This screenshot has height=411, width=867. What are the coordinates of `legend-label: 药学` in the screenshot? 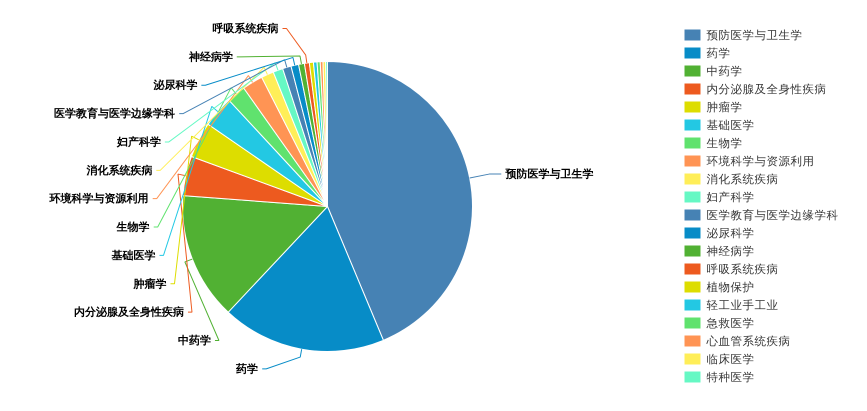 It's located at (718, 53).